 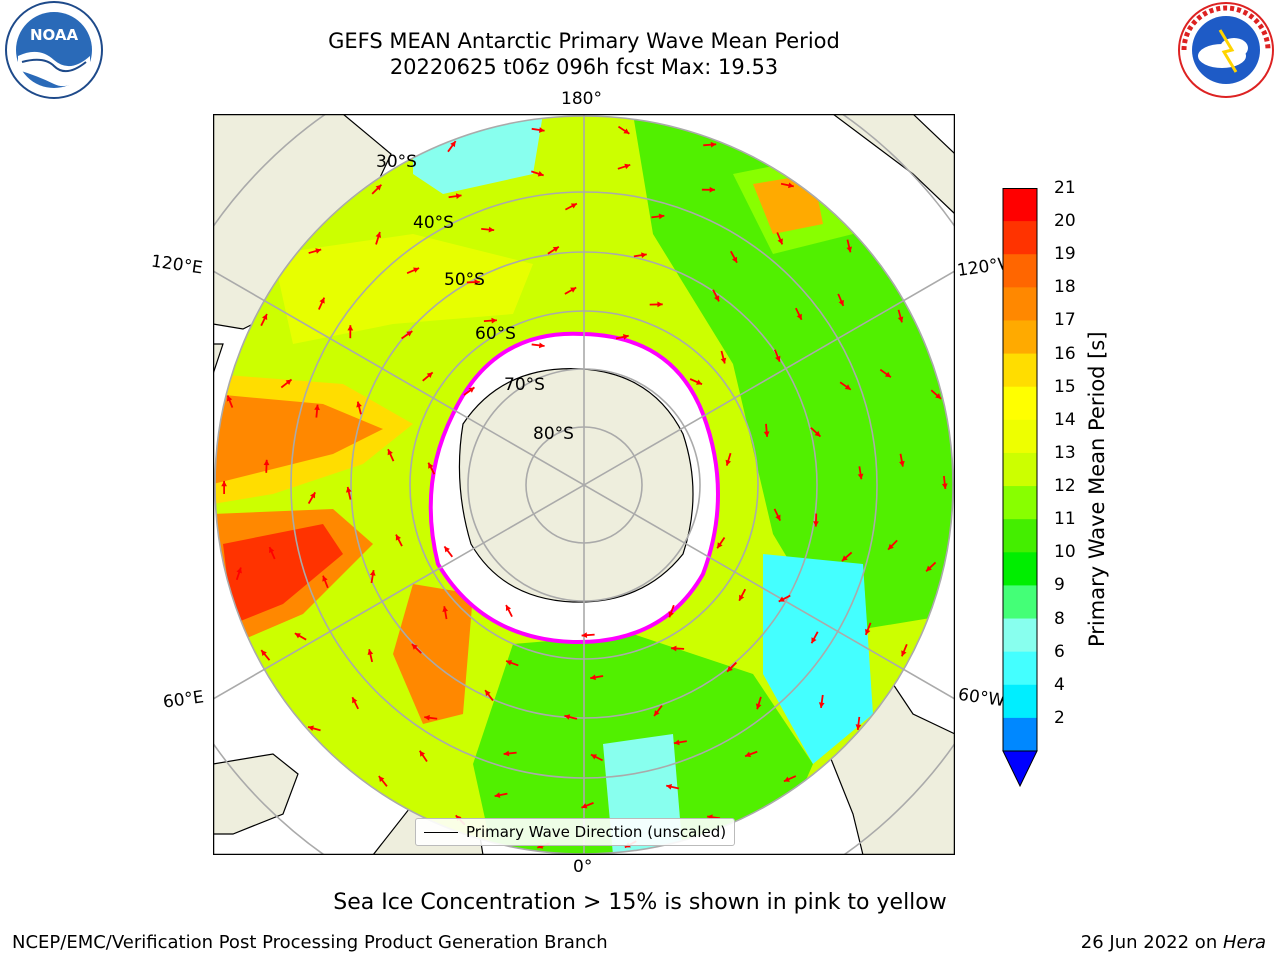 What do you see at coordinates (54, 50) in the screenshot?
I see `noaa-logo: NOAA` at bounding box center [54, 50].